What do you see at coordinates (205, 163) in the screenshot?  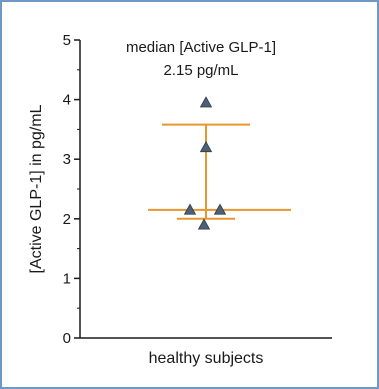 I see `data-points` at bounding box center [205, 163].